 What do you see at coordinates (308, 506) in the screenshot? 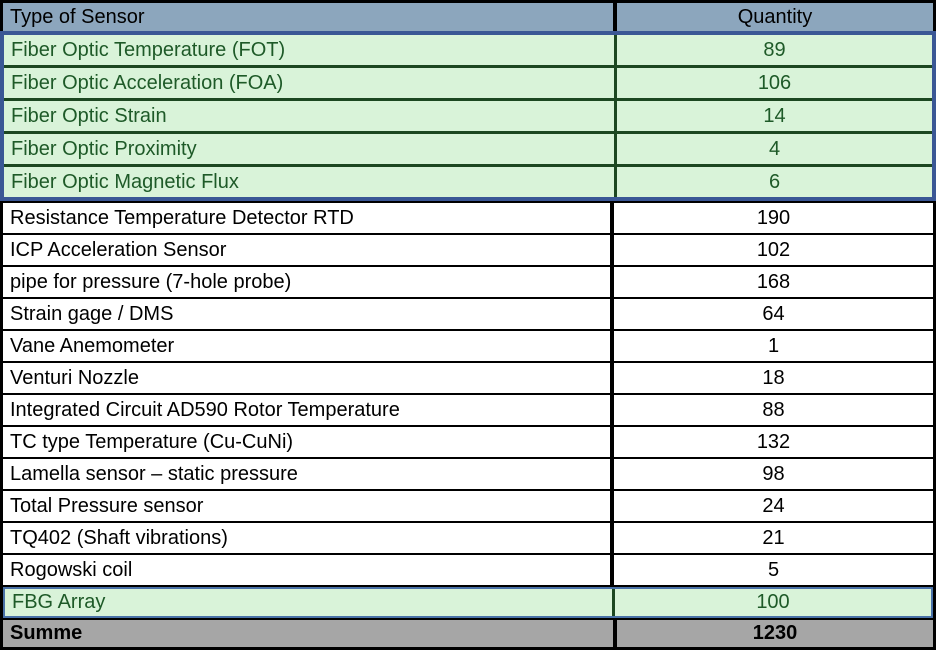
I see `sensor-type-cell: Total Pressure sensor` at bounding box center [308, 506].